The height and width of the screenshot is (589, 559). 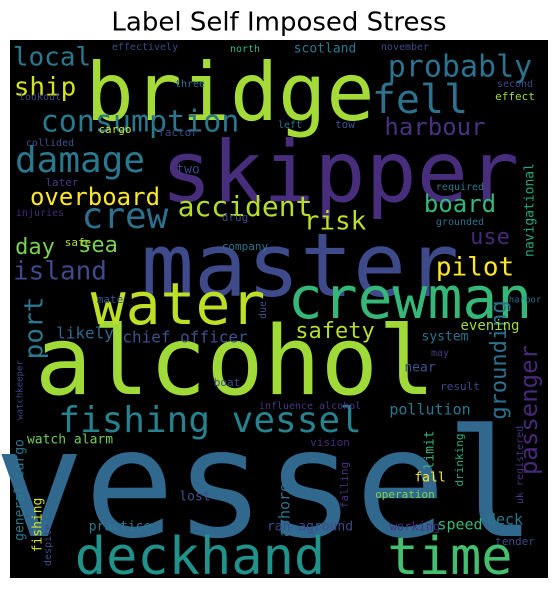 I want to click on cloud-word: fell, so click(x=420, y=100).